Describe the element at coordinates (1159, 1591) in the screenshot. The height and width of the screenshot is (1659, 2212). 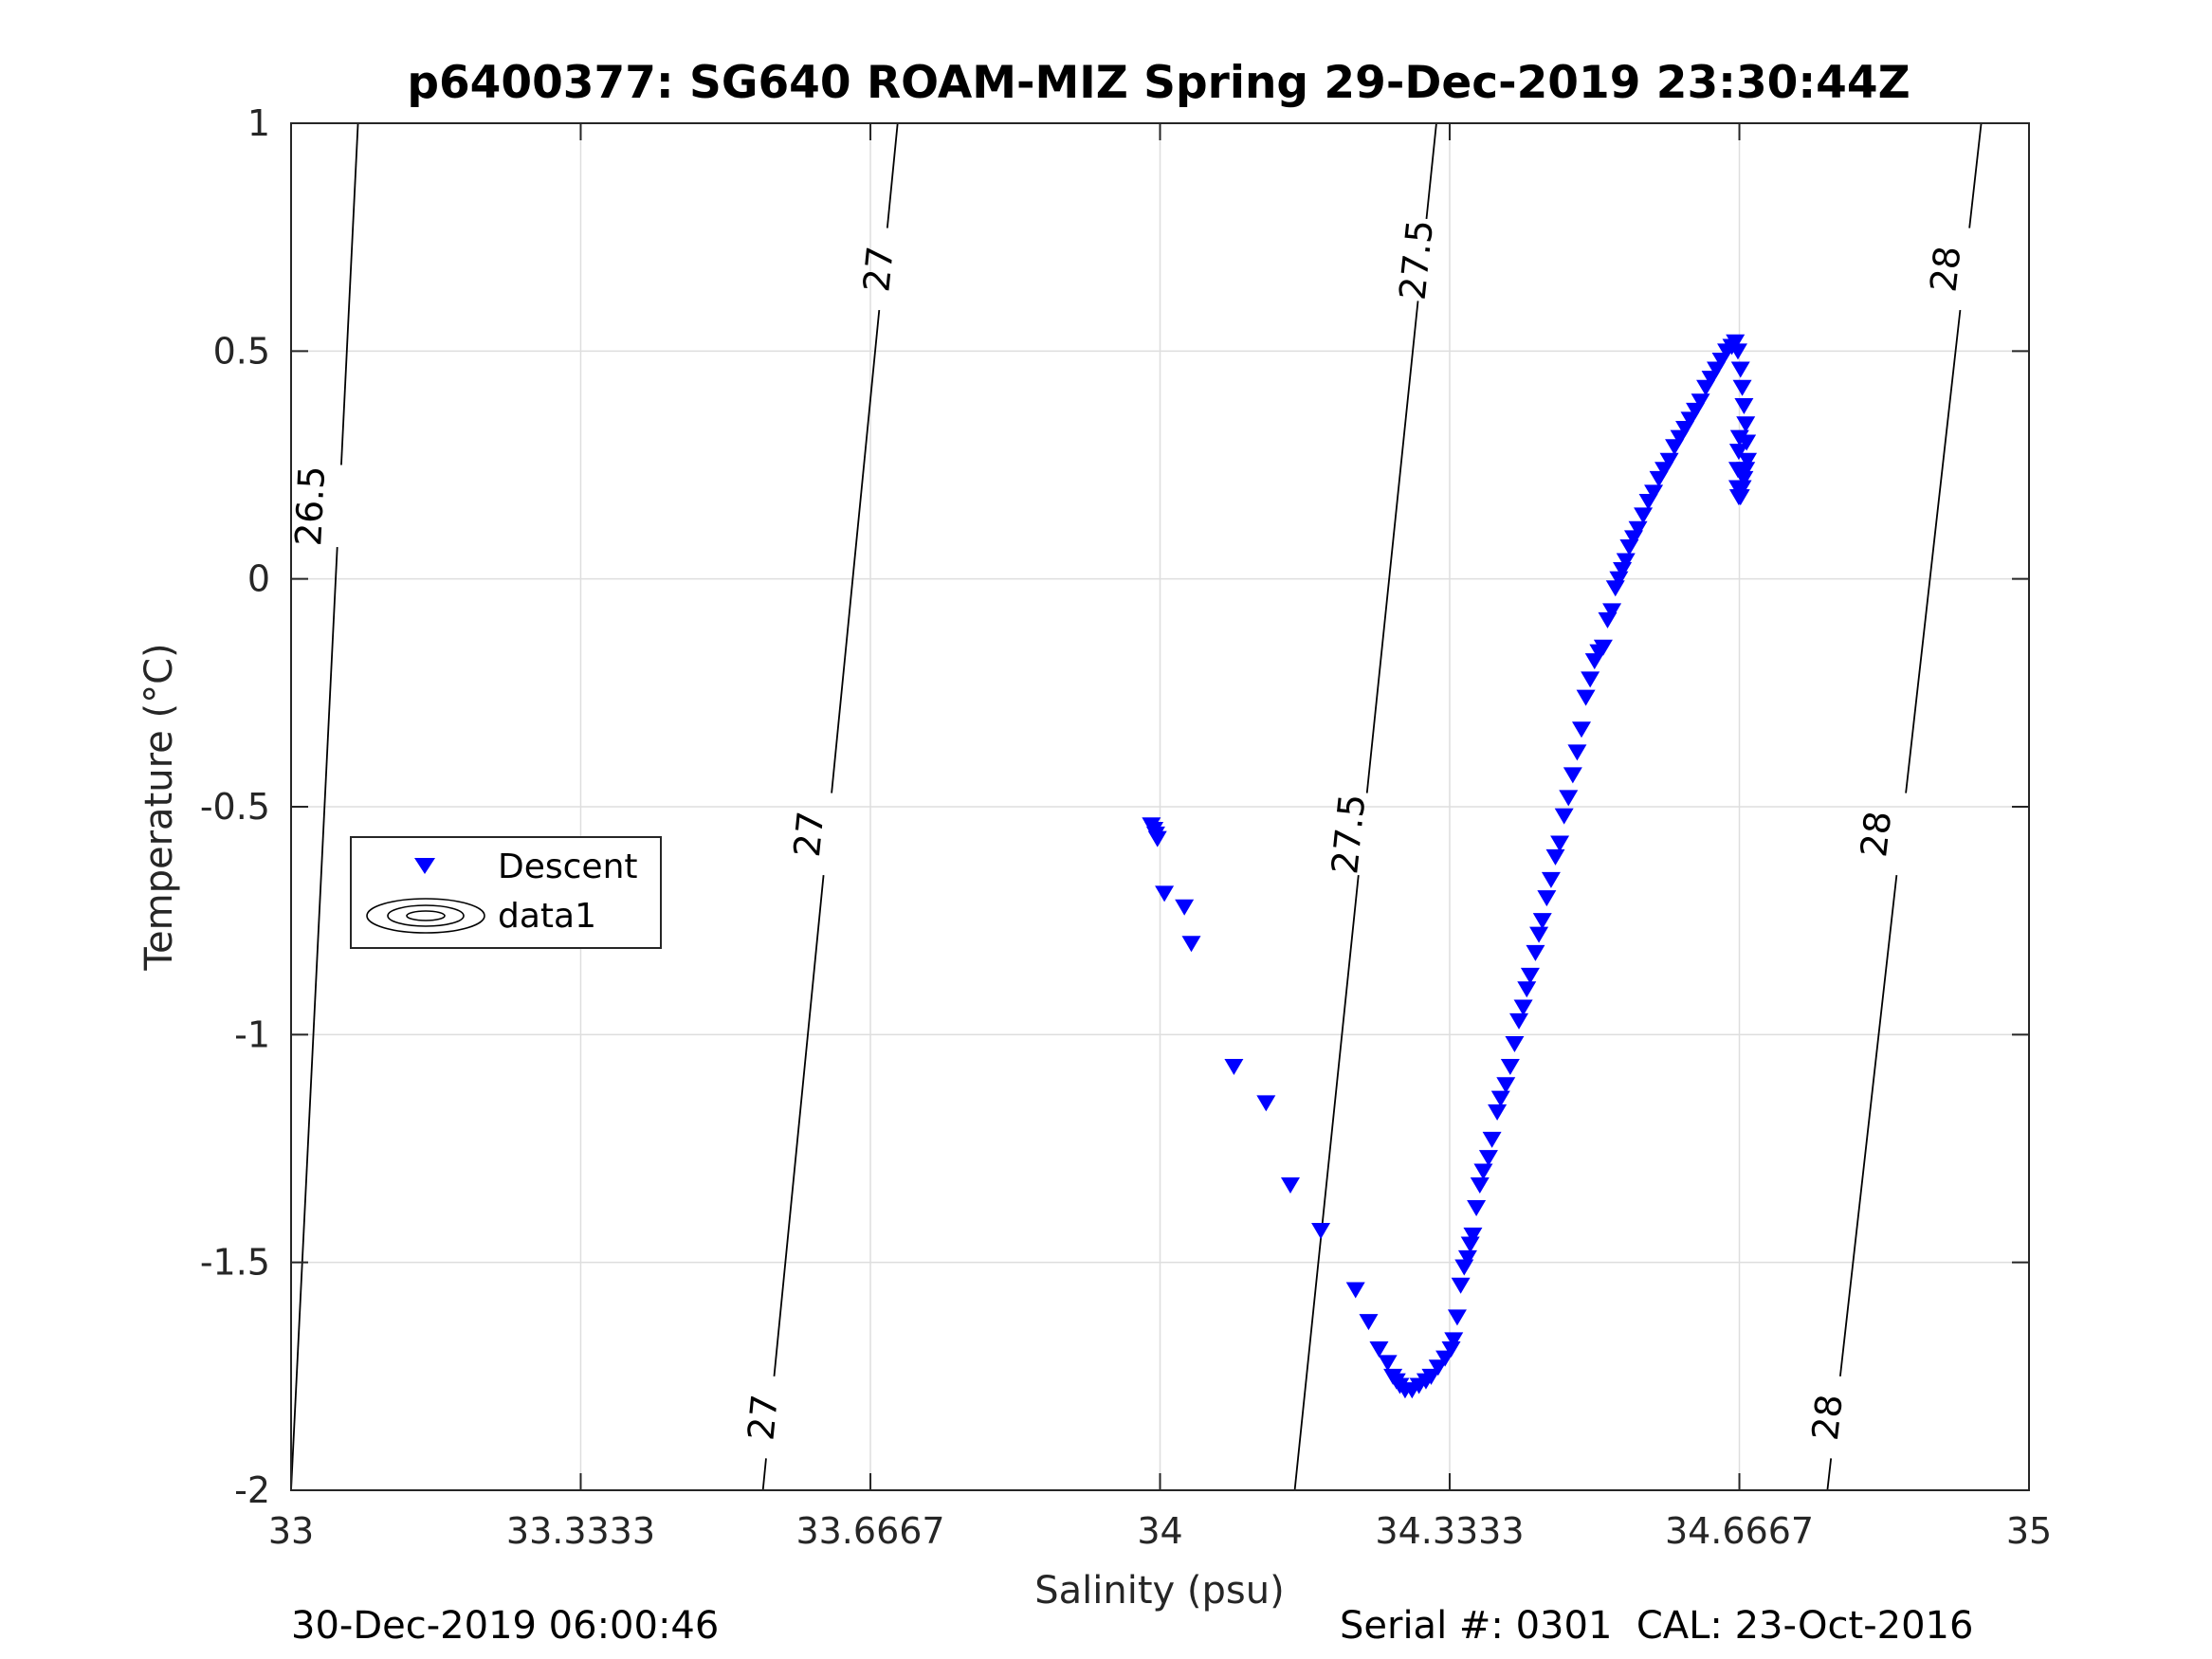
I see `x-axis-label: Salinity (psu)` at that location.